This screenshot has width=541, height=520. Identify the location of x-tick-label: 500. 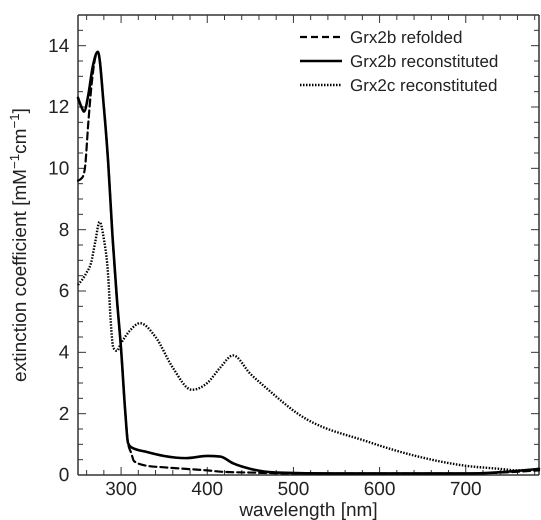
(294, 489).